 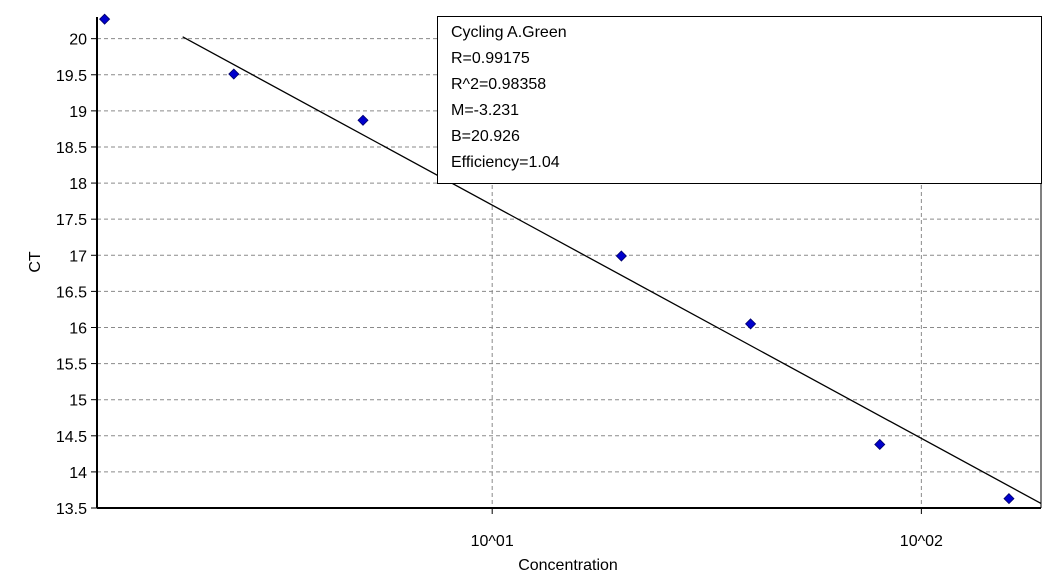 What do you see at coordinates (485, 110) in the screenshot?
I see `stats-slope: M=-3.231` at bounding box center [485, 110].